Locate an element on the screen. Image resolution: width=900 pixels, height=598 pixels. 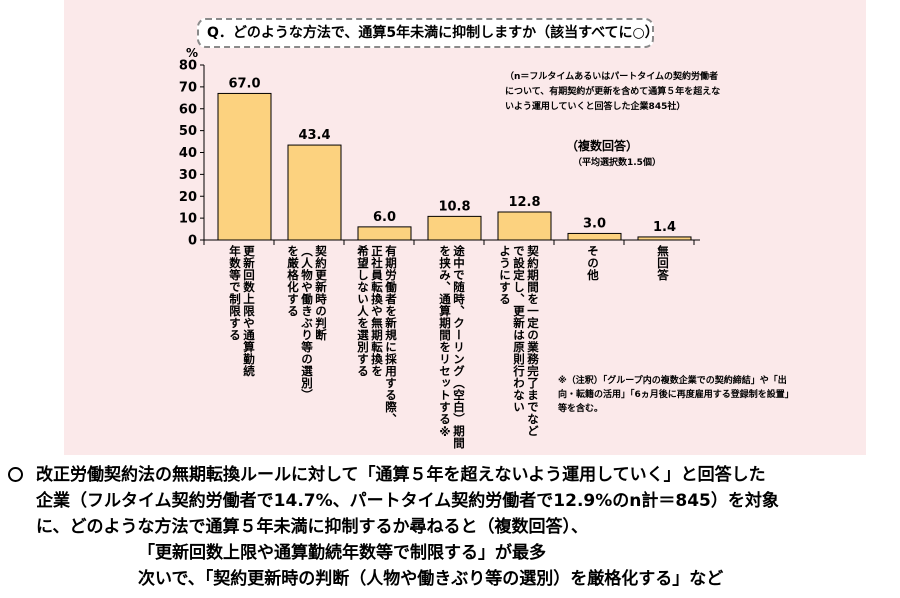
category-label-3: 有期労働者を新規に採用する際、 正社員転換や無期転換を 希望しない人を選別する is located at coordinates (377, 335).